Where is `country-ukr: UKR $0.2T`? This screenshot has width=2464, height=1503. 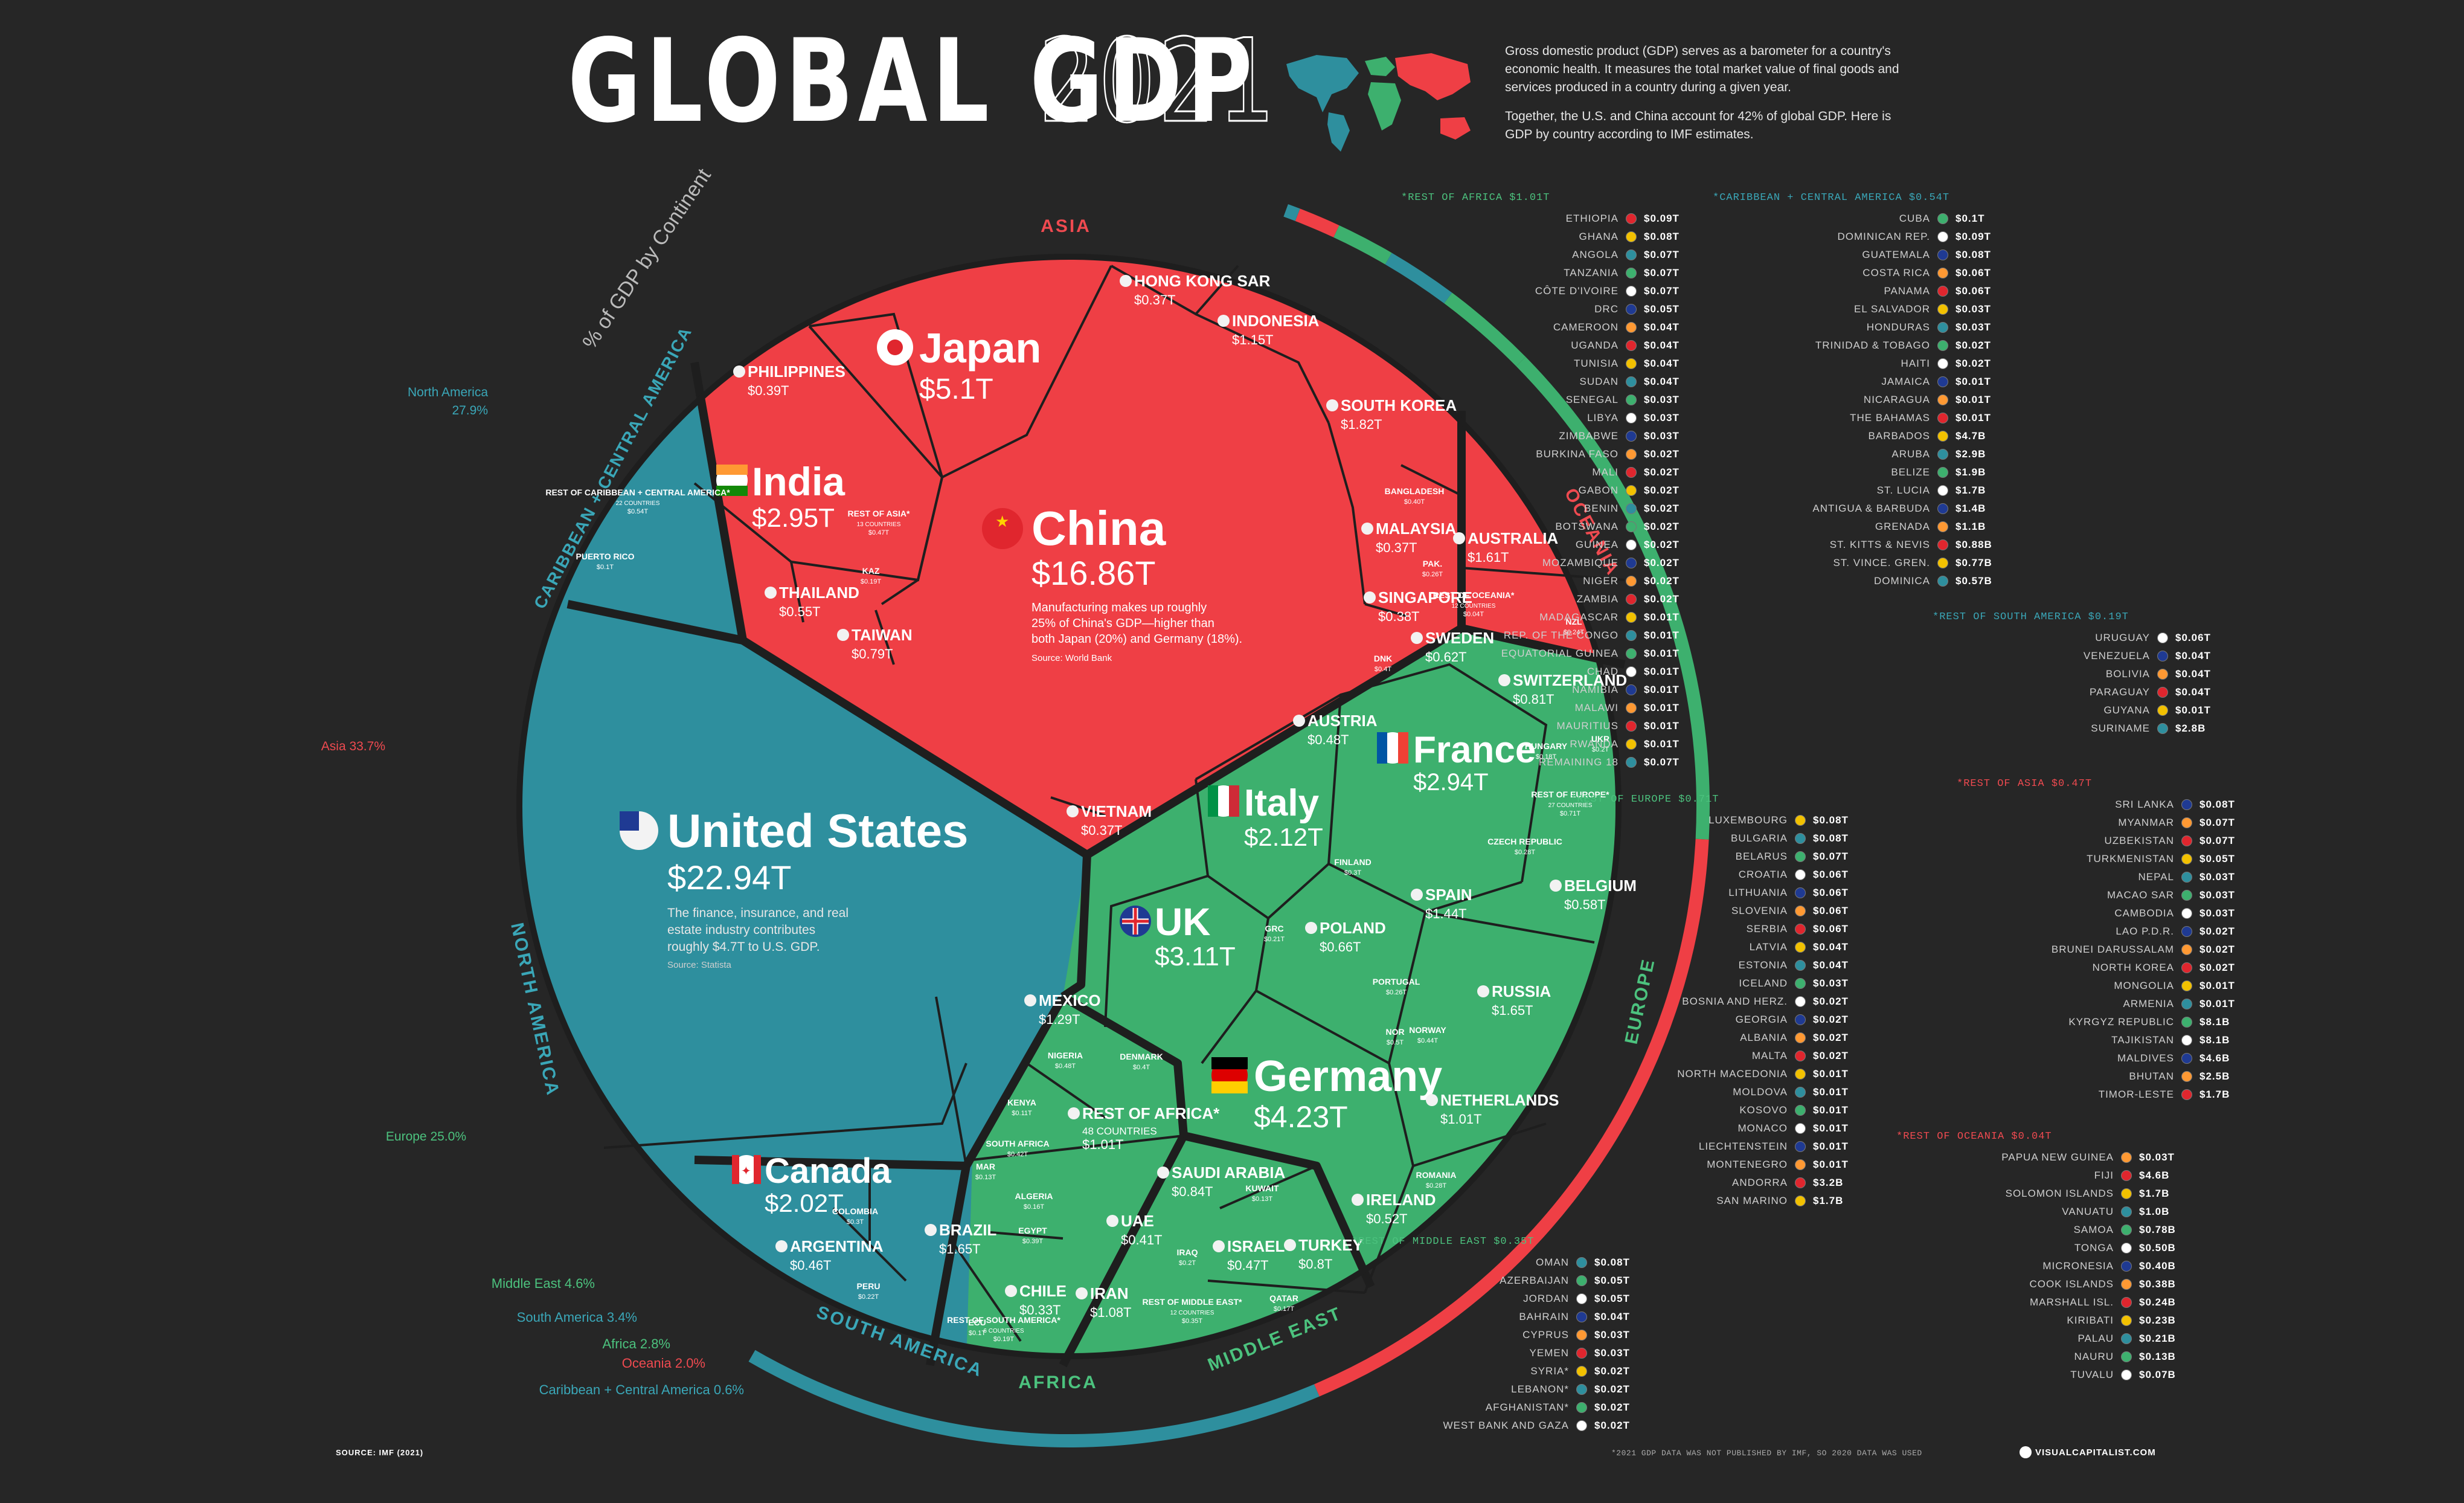
country-ukr: UKR $0.2T is located at coordinates (1600, 743).